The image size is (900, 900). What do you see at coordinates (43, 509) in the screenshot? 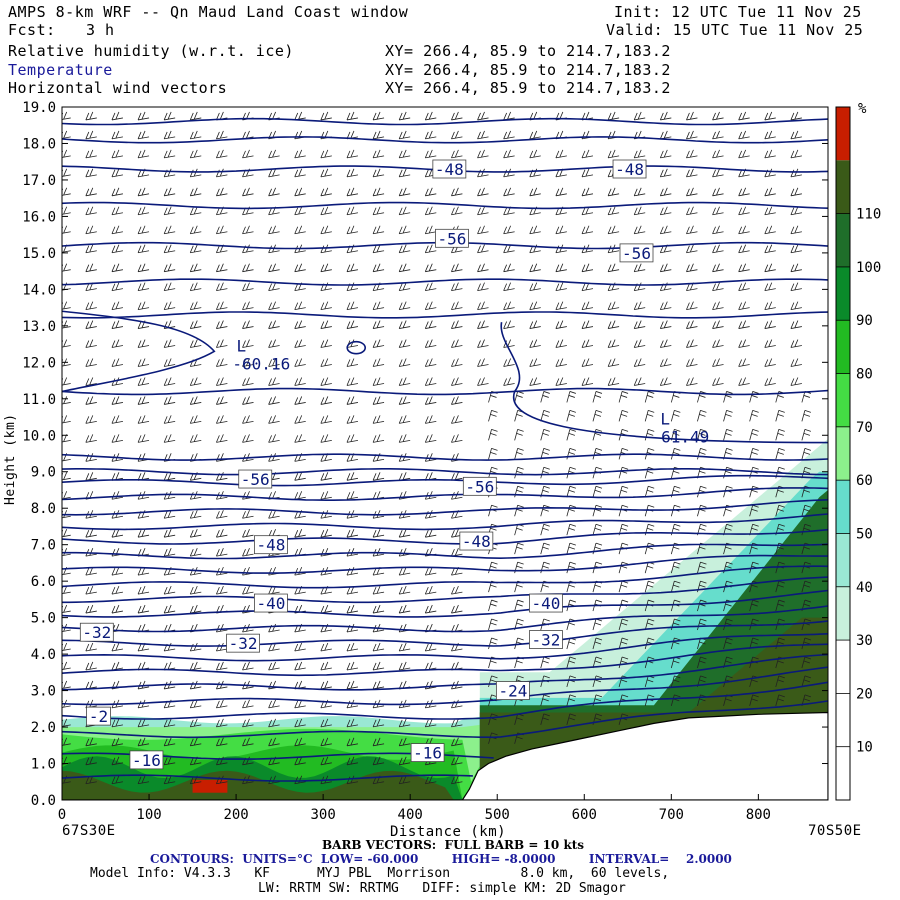
I see `y-tick-label: 8.0` at bounding box center [43, 509].